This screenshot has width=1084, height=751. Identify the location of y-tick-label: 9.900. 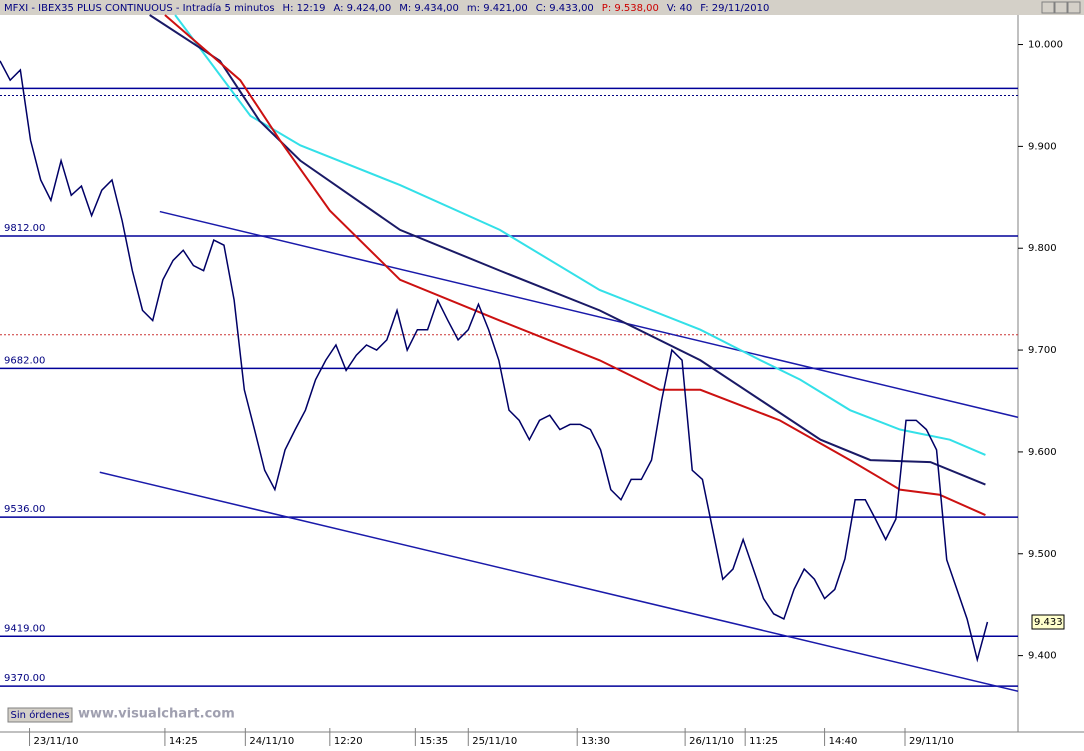
(1042, 146).